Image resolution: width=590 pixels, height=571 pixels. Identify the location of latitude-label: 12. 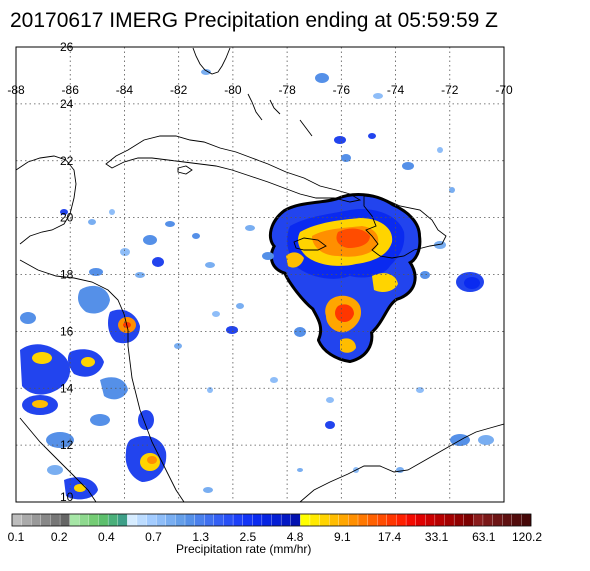
(67, 445).